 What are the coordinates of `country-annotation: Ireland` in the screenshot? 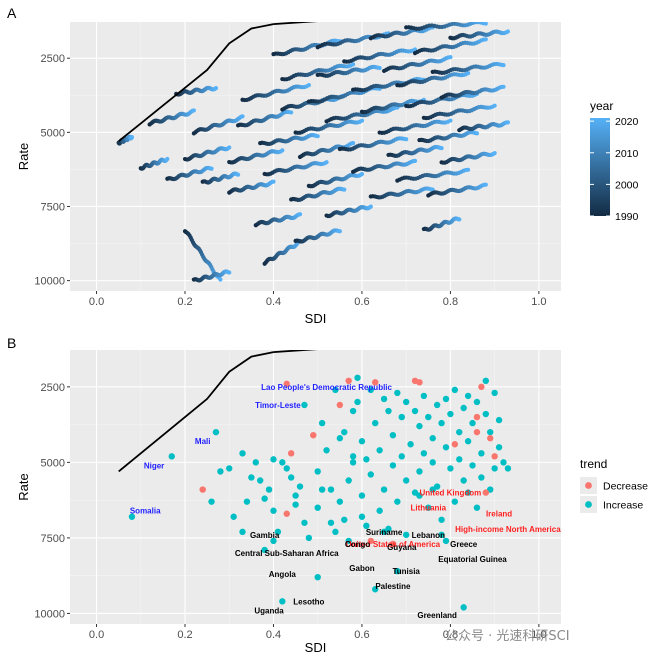 It's located at (499, 514).